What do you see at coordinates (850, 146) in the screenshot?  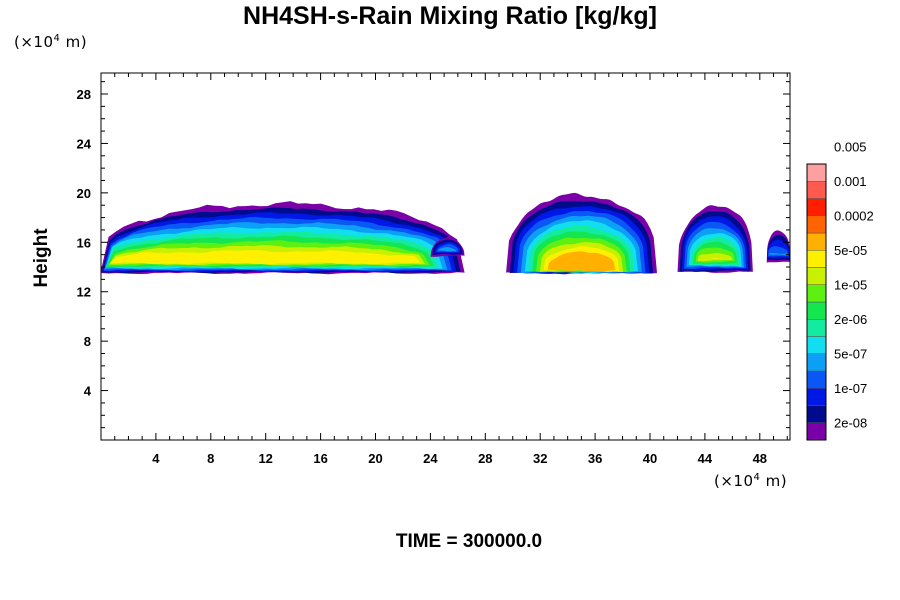 I see `colorbar-label: 0.005` at bounding box center [850, 146].